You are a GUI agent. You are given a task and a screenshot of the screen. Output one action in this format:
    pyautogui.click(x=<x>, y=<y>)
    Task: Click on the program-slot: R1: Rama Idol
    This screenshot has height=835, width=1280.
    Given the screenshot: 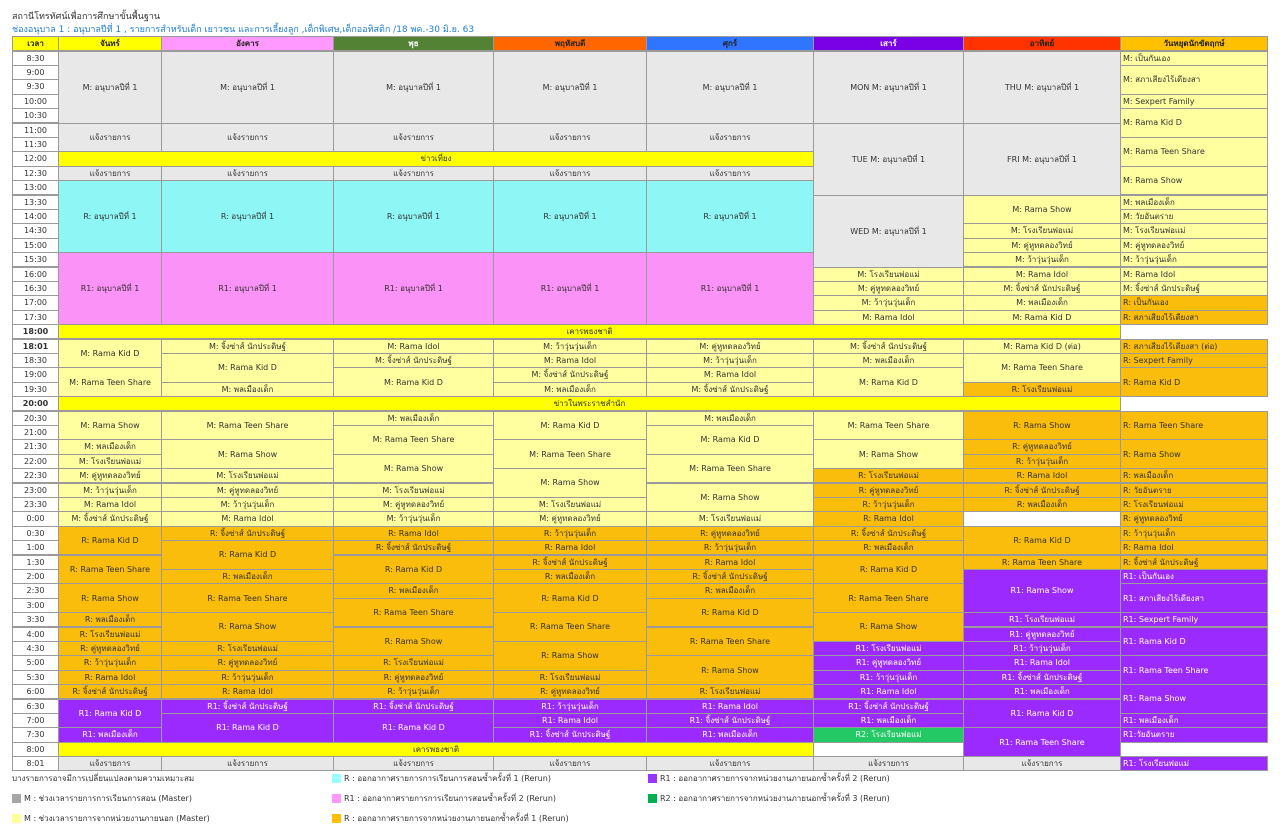 What is the action you would take?
    pyautogui.click(x=730, y=706)
    